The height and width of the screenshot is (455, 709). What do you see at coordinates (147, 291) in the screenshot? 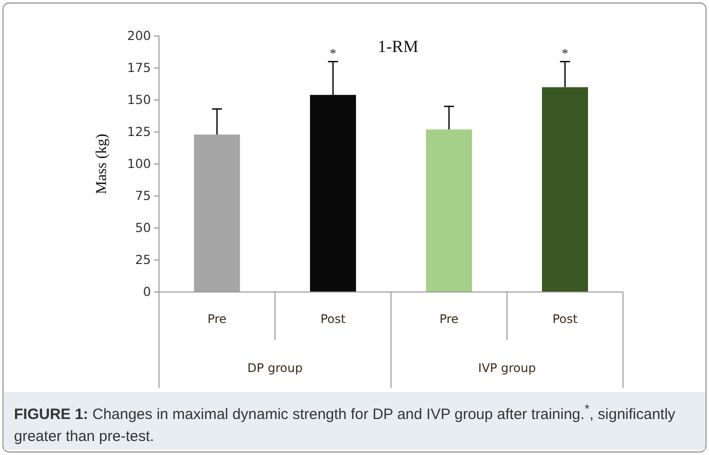
I see `y-tick-label: 0` at bounding box center [147, 291].